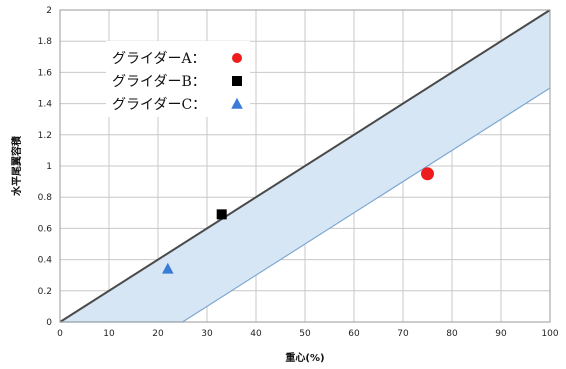  I want to click on x-tick-label: 30, so click(207, 334).